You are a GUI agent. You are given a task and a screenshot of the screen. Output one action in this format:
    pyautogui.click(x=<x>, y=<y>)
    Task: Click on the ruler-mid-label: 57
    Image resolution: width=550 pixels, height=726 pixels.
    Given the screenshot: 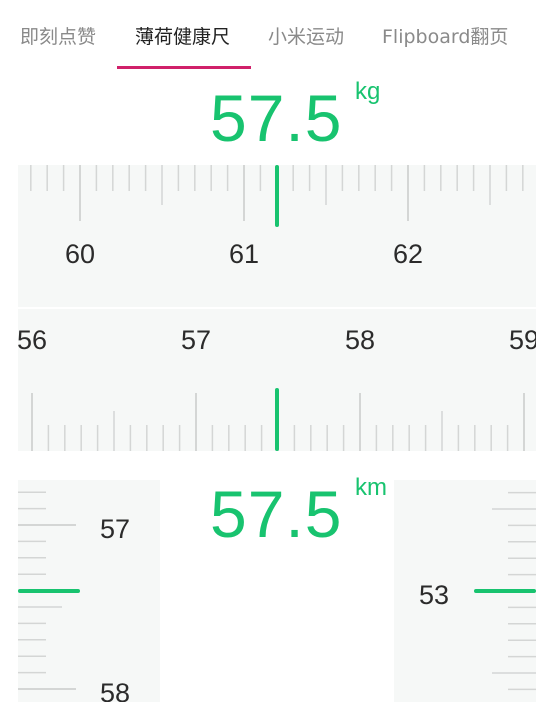 What is the action you would take?
    pyautogui.click(x=196, y=340)
    